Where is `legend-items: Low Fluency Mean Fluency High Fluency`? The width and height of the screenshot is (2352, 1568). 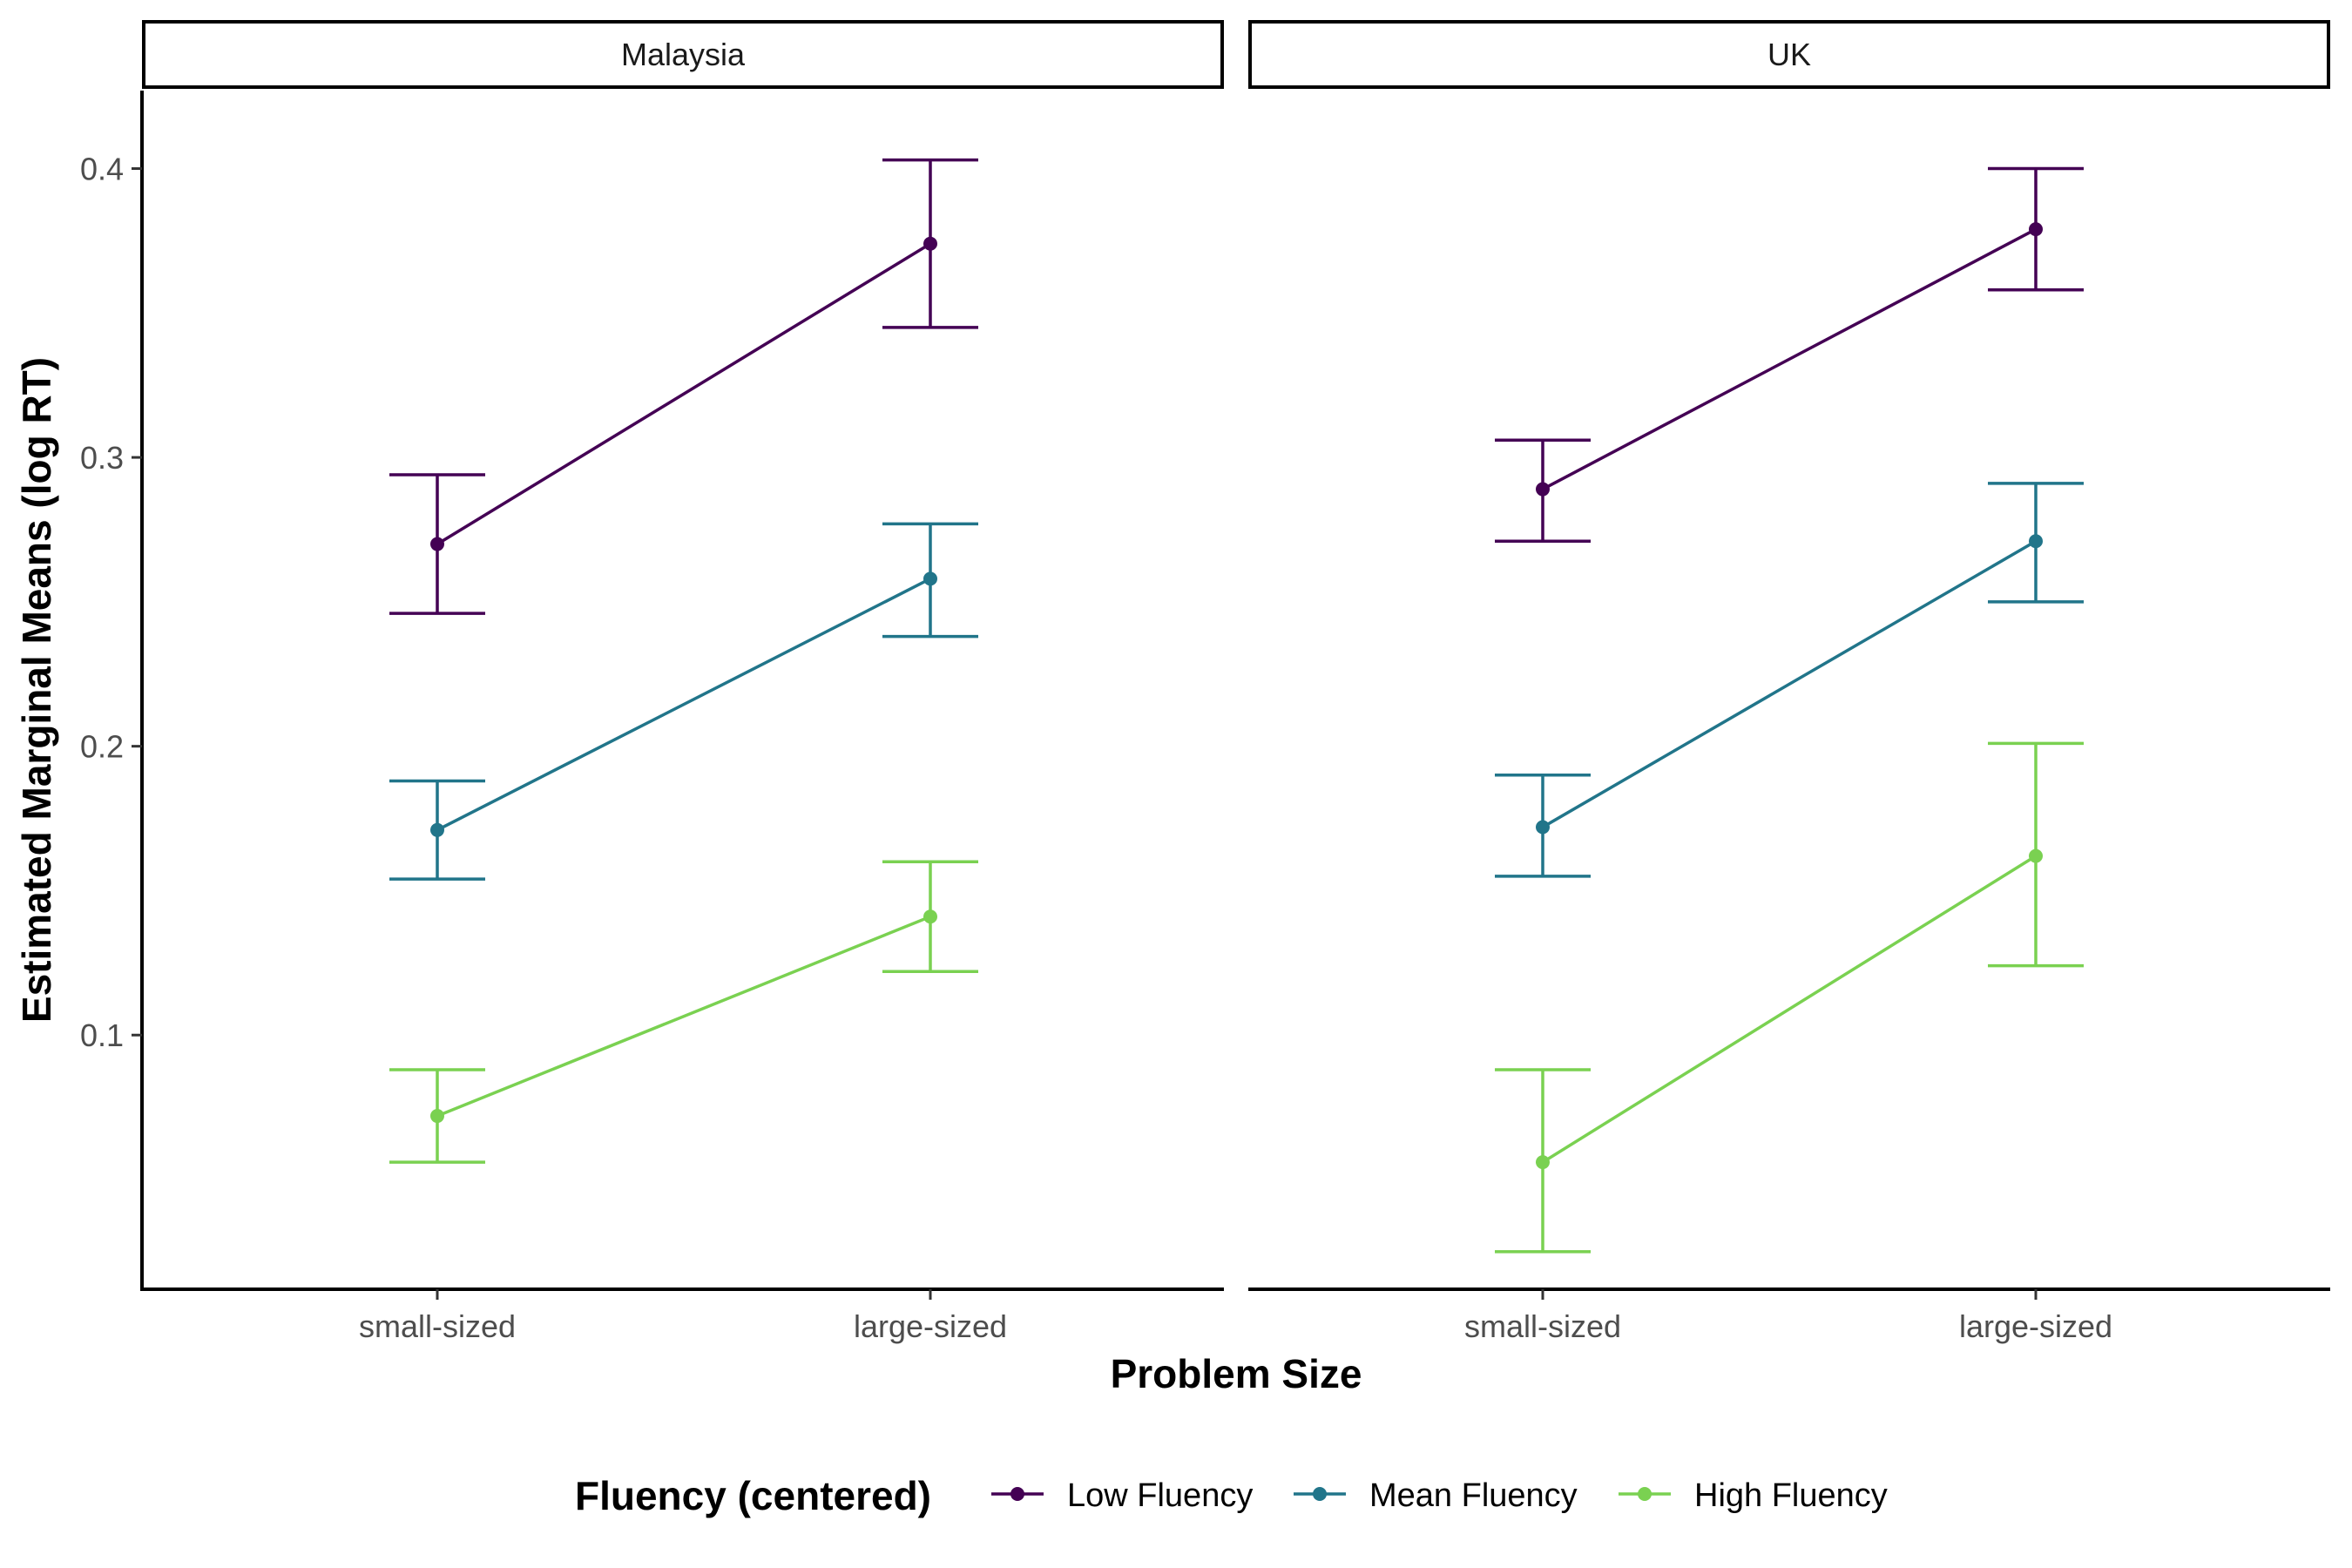 legend-items: Low Fluency Mean Fluency High Fluency is located at coordinates (1439, 1496).